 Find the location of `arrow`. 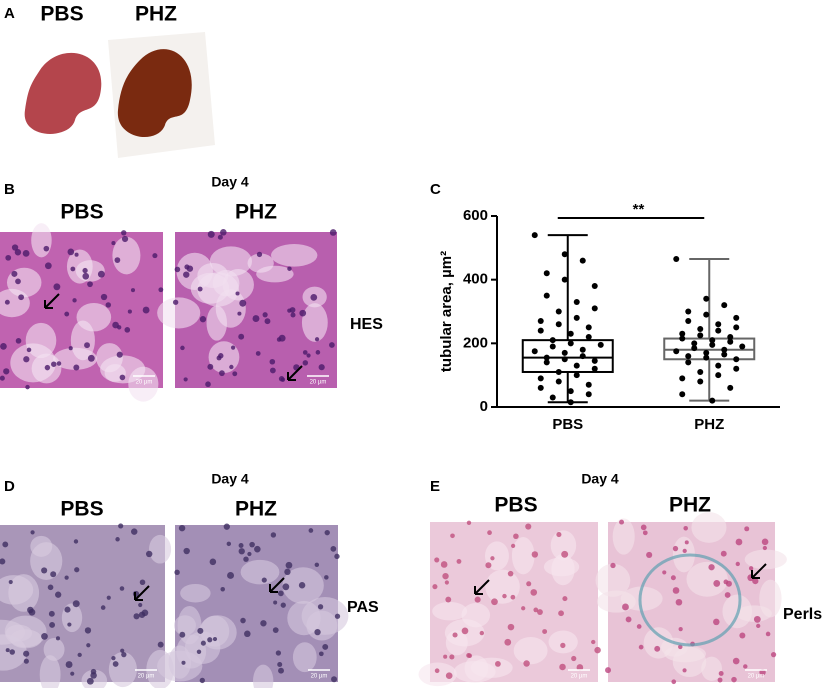

arrow is located at coordinates (142, 593).